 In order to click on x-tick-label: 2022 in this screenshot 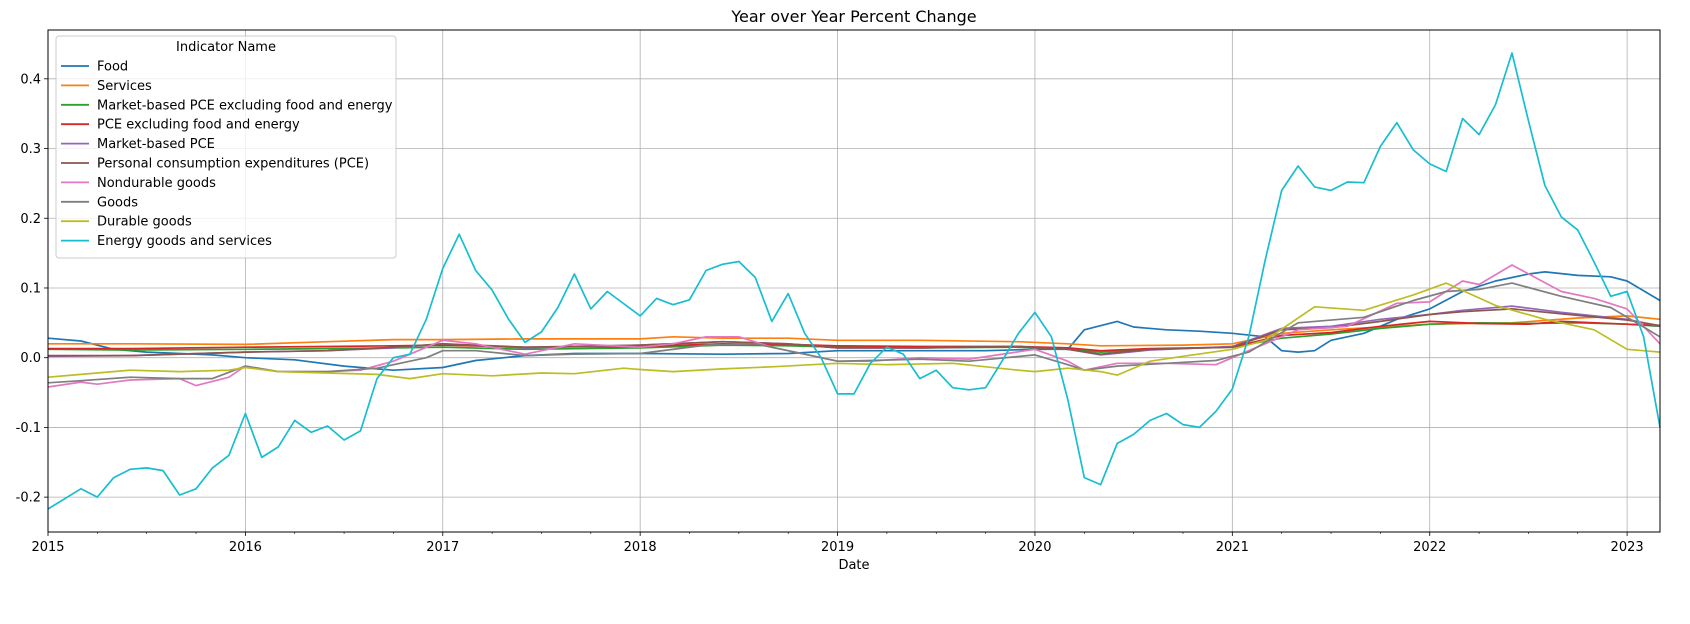, I will do `click(1429, 547)`.